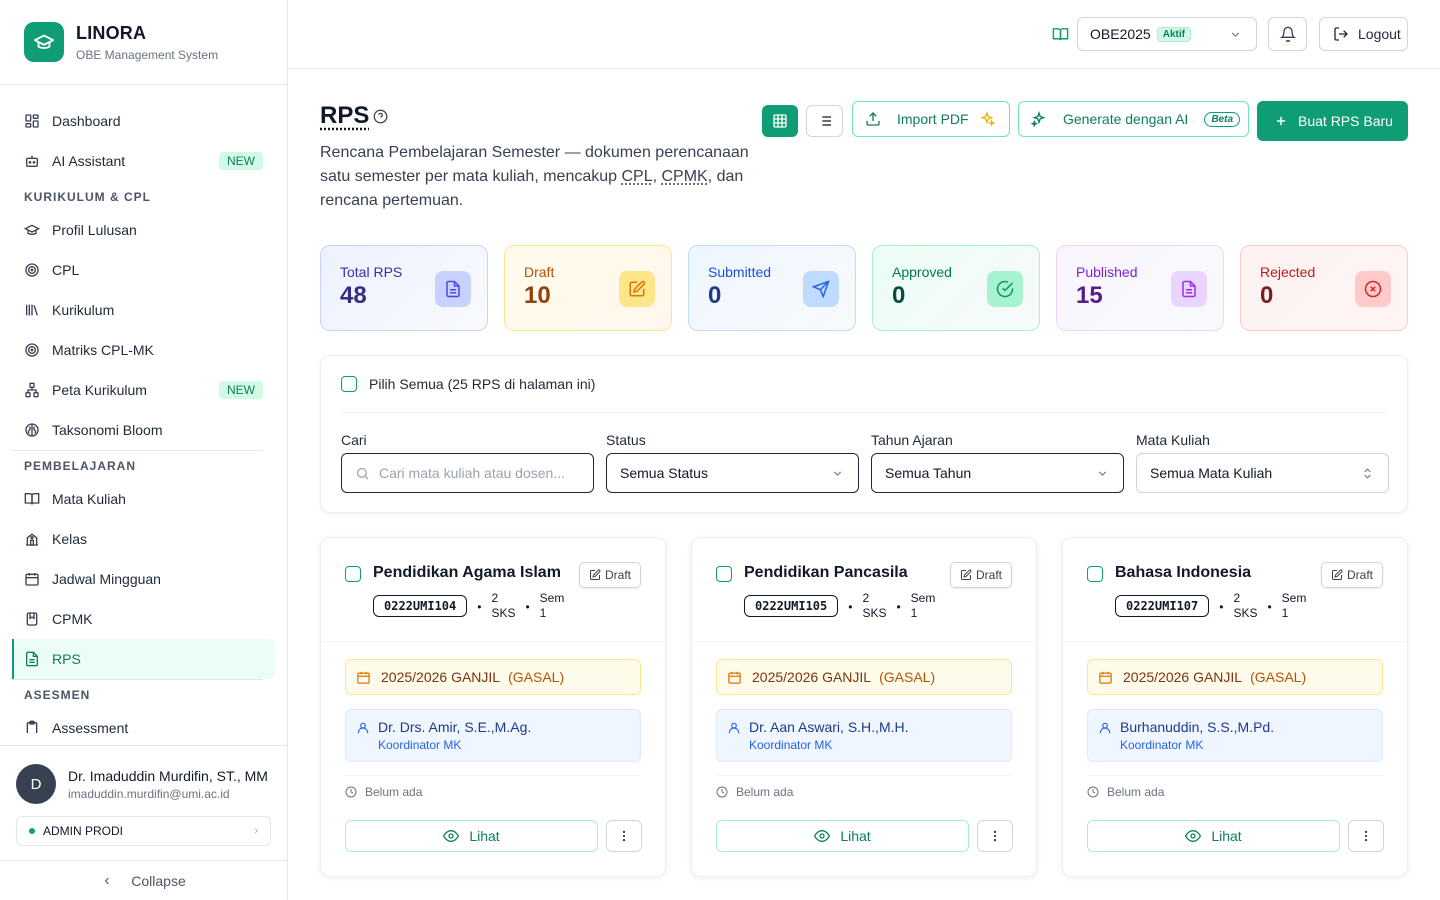  Describe the element at coordinates (143, 499) in the screenshot. I see `sidebar-item-mata-kuliah: Mata Kuliah` at that location.